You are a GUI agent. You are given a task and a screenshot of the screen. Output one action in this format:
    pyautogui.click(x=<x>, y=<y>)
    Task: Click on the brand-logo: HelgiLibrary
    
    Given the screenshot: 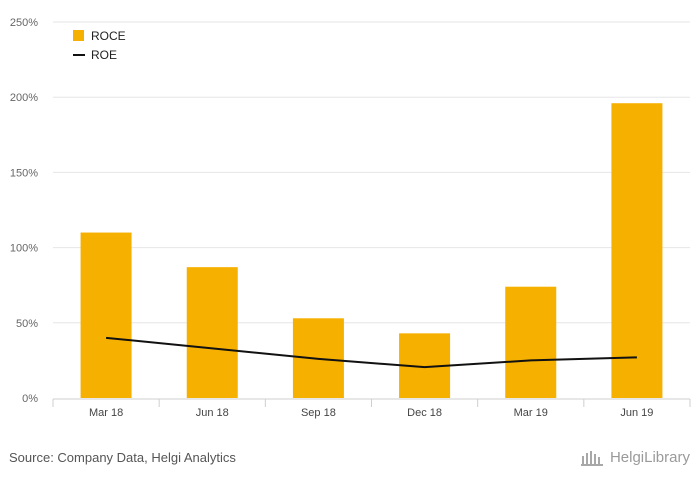 What is the action you would take?
    pyautogui.click(x=635, y=457)
    